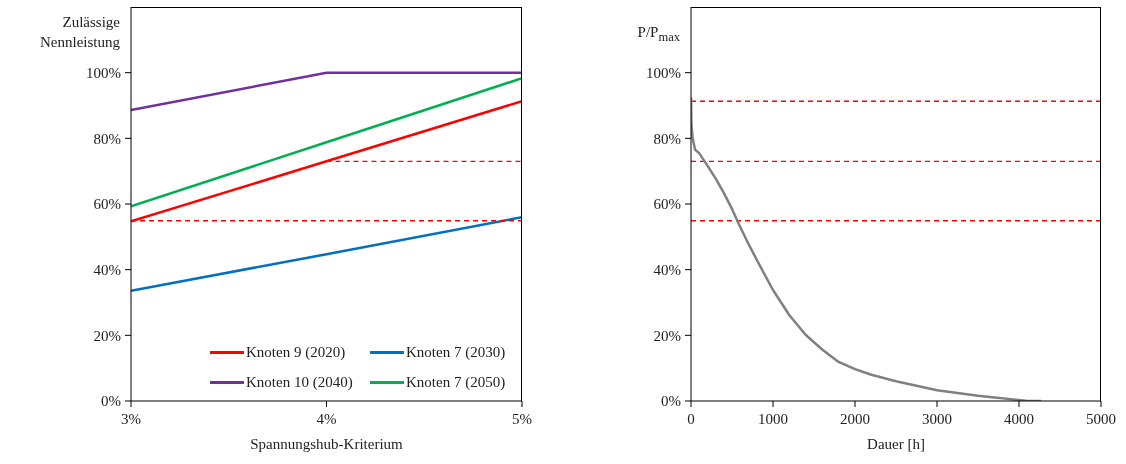 This screenshot has height=464, width=1126. Describe the element at coordinates (326, 444) in the screenshot. I see `x-axis-title: Spannungshub-Kriterium` at that location.